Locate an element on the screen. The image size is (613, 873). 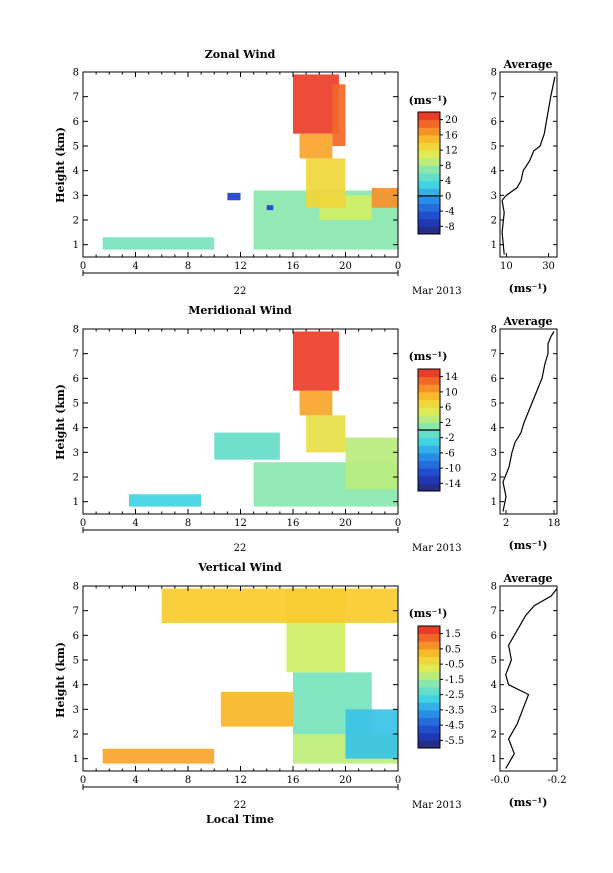
colorbar-tick-label: -10 is located at coordinates (453, 469).